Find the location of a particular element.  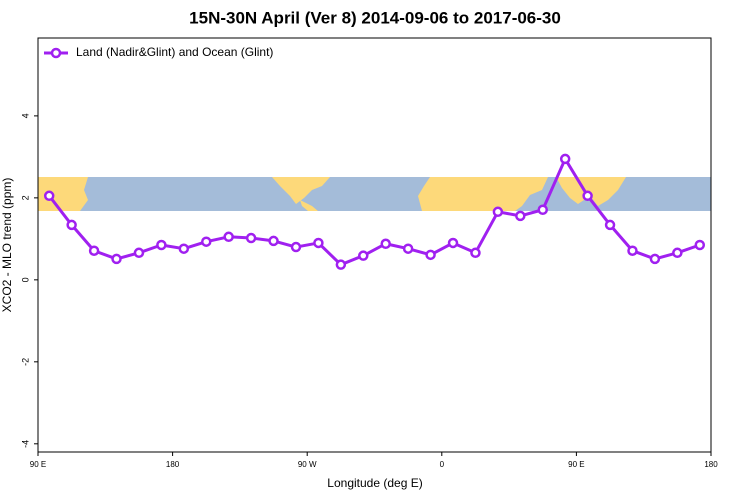

y-tick-label: 2 is located at coordinates (25, 197).